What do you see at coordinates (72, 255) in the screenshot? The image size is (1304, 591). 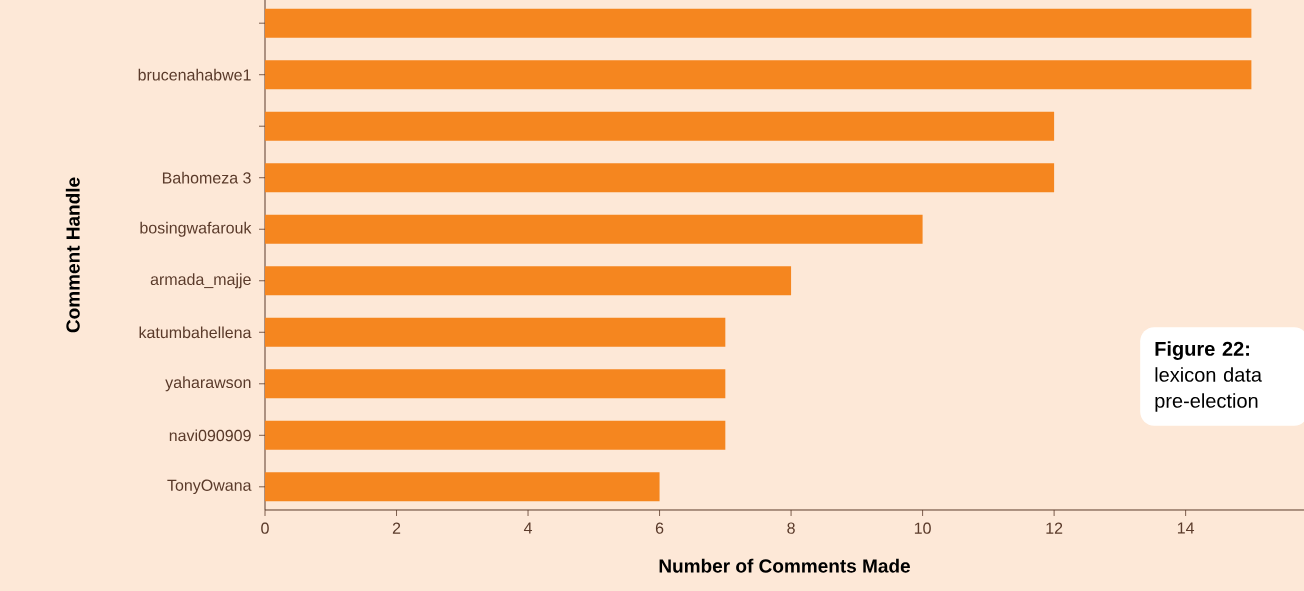 I see `y-axis-title: Comment Handle` at bounding box center [72, 255].